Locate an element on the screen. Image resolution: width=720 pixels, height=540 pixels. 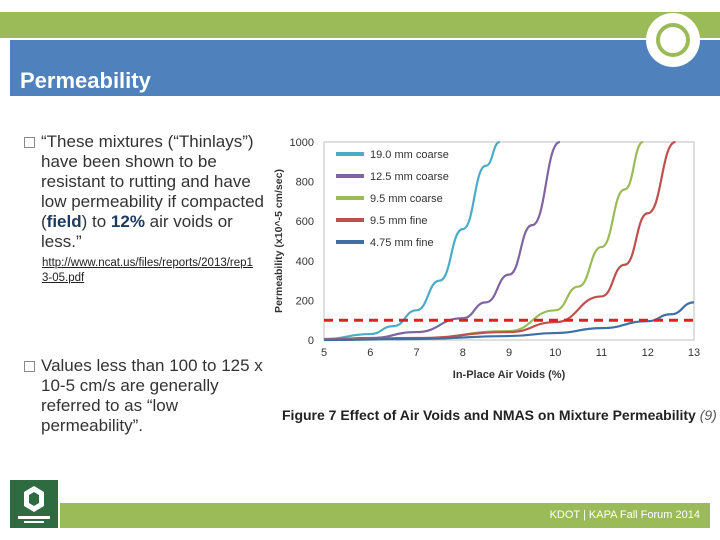
series-line-19-0-mm-coarse is located at coordinates (412, 240).